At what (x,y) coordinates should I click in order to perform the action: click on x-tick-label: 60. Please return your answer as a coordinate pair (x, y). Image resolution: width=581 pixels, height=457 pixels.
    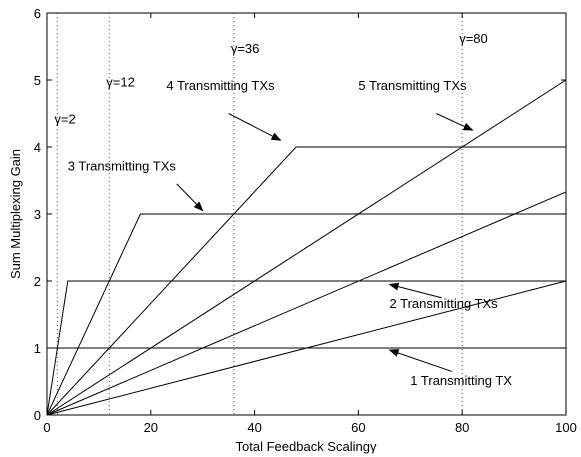
    Looking at the image, I should click on (358, 427).